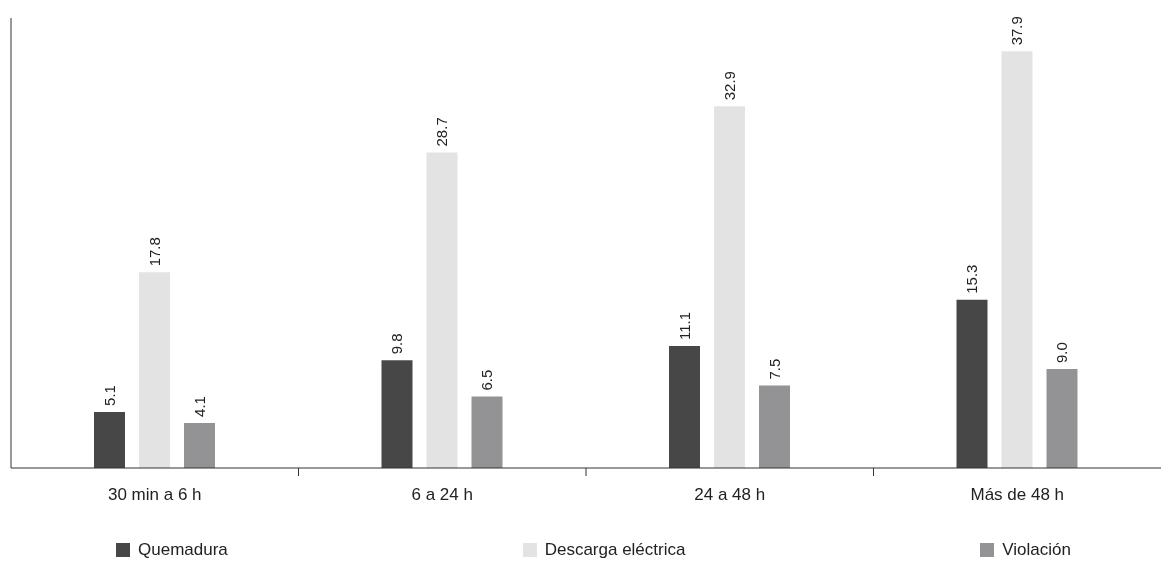 The image size is (1169, 583). I want to click on data-label: 15.3, so click(972, 279).